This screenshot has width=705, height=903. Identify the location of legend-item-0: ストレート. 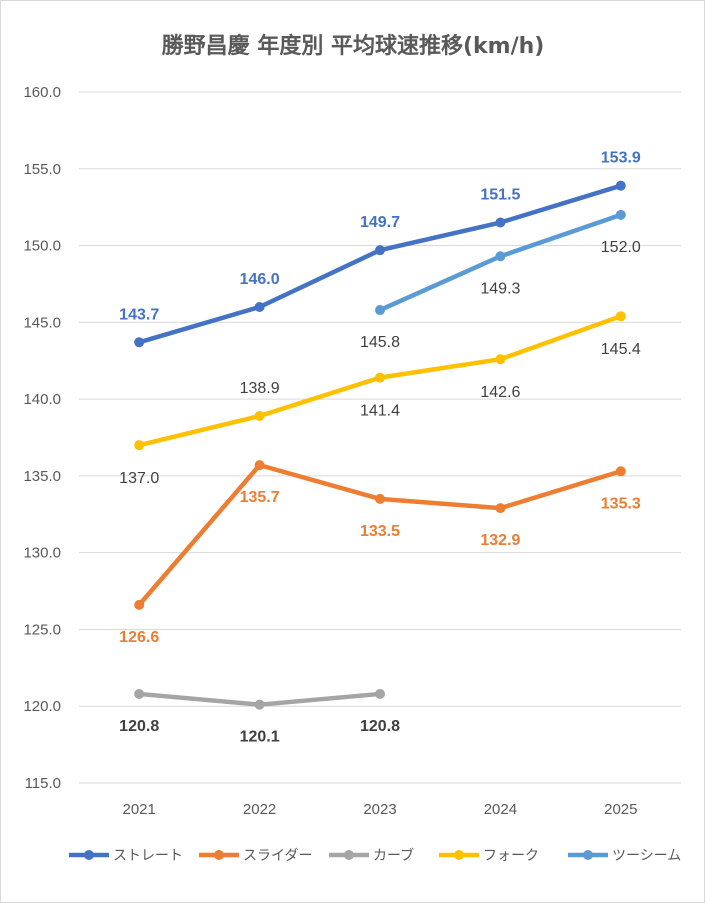
(126, 856).